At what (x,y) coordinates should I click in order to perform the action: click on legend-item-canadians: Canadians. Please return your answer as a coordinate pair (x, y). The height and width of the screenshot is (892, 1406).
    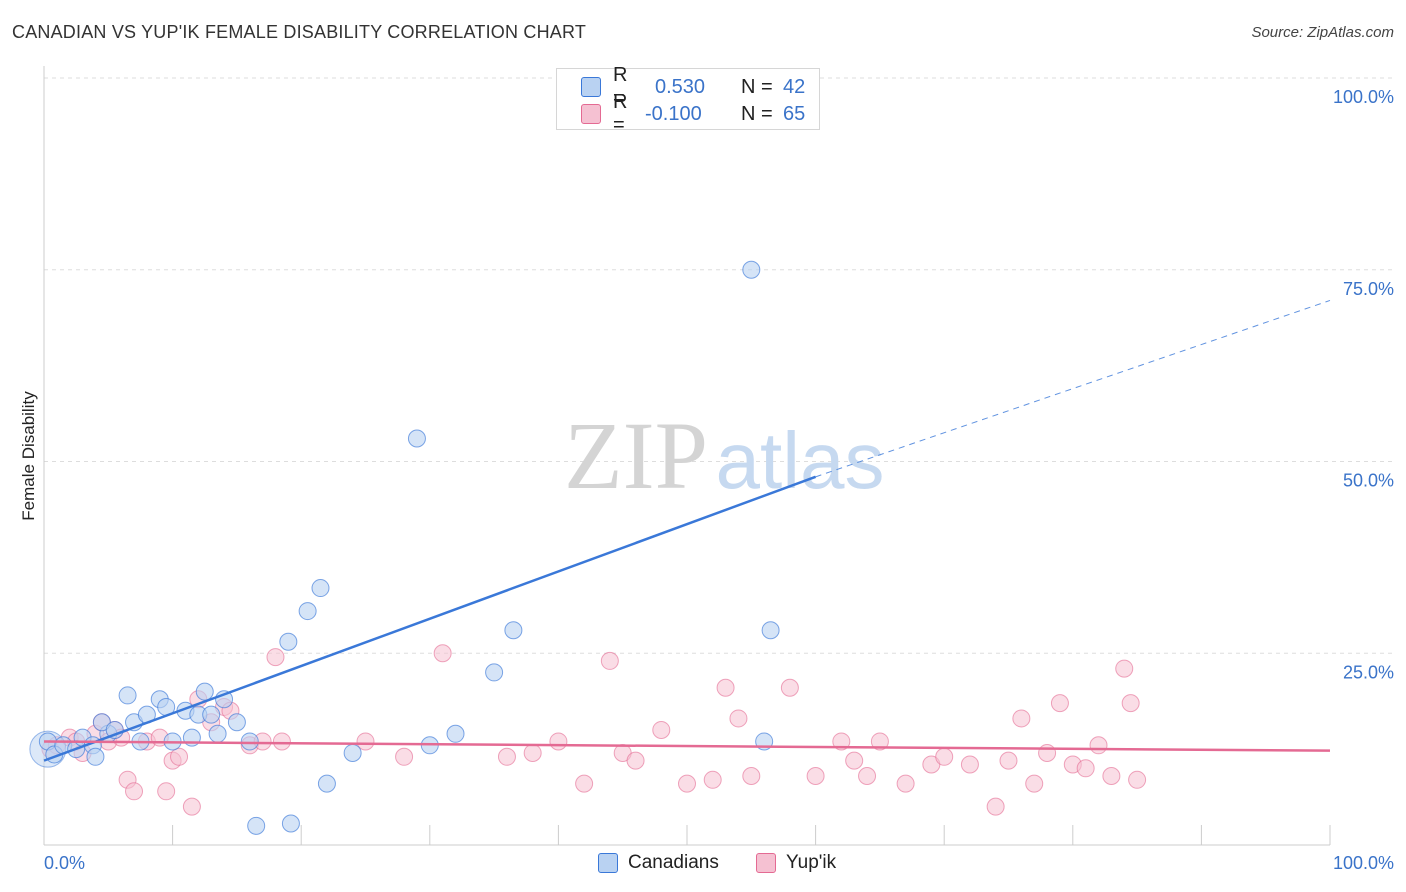
    Looking at the image, I should click on (658, 863).